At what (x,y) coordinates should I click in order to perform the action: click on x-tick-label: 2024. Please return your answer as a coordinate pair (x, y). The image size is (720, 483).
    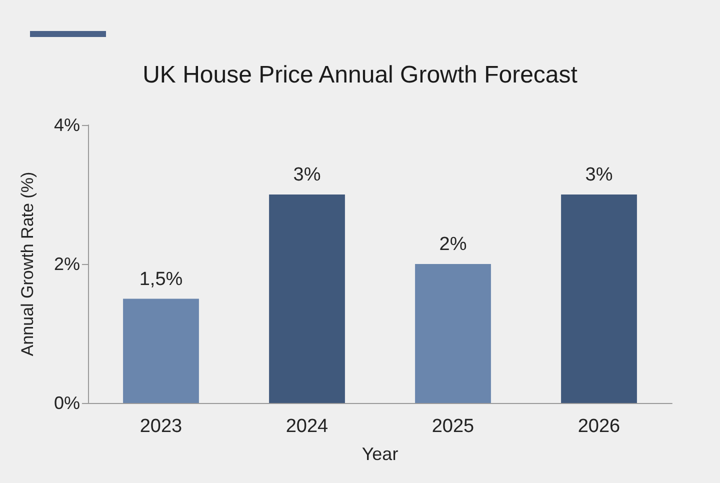
    Looking at the image, I should click on (307, 426).